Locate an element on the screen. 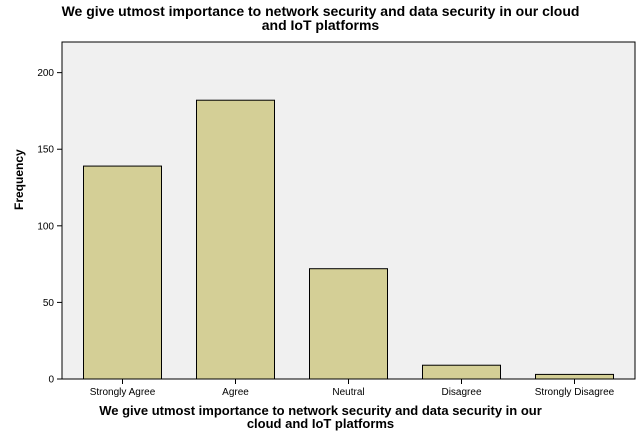  y-tick-label: 150 is located at coordinates (45, 150).